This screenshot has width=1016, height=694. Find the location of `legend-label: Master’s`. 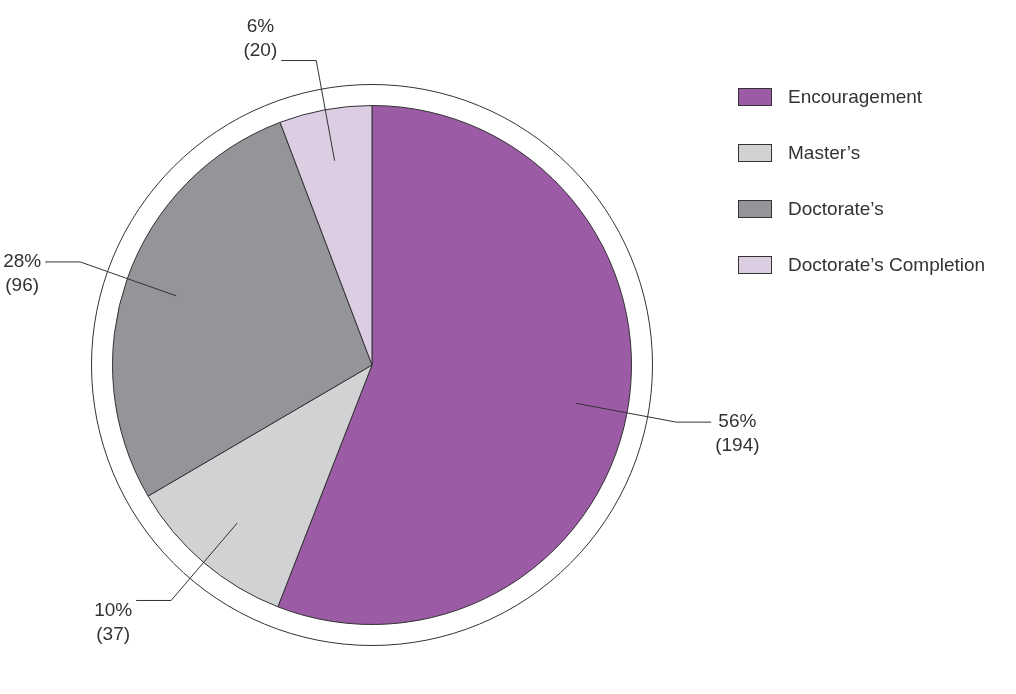

legend-label: Master’s is located at coordinates (824, 153).